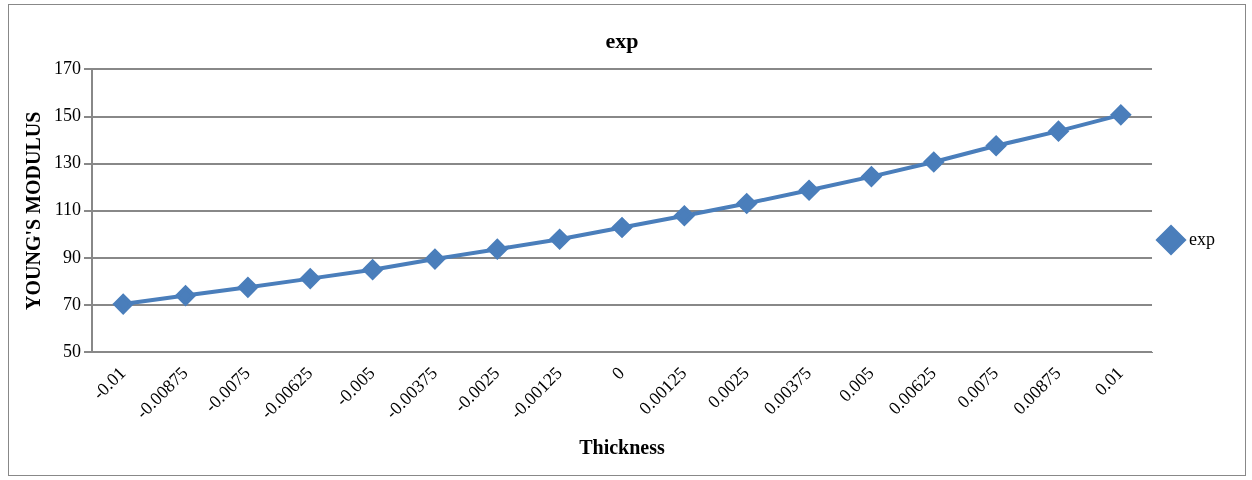 This screenshot has width=1252, height=480. Describe the element at coordinates (1202, 238) in the screenshot. I see `legend-label: exp` at that location.